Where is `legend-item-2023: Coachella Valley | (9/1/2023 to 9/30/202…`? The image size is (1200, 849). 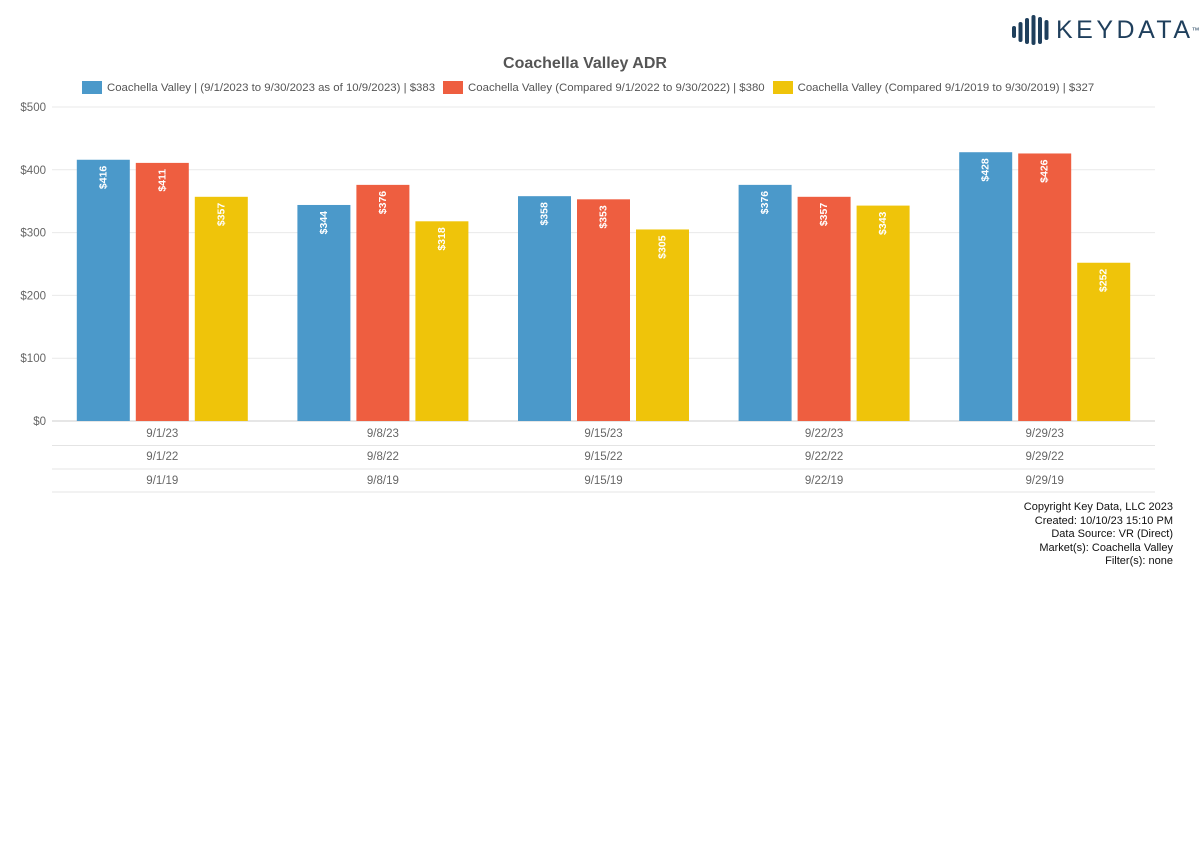 legend-item-2023: Coachella Valley | (9/1/2023 to 9/30/202… is located at coordinates (258, 87).